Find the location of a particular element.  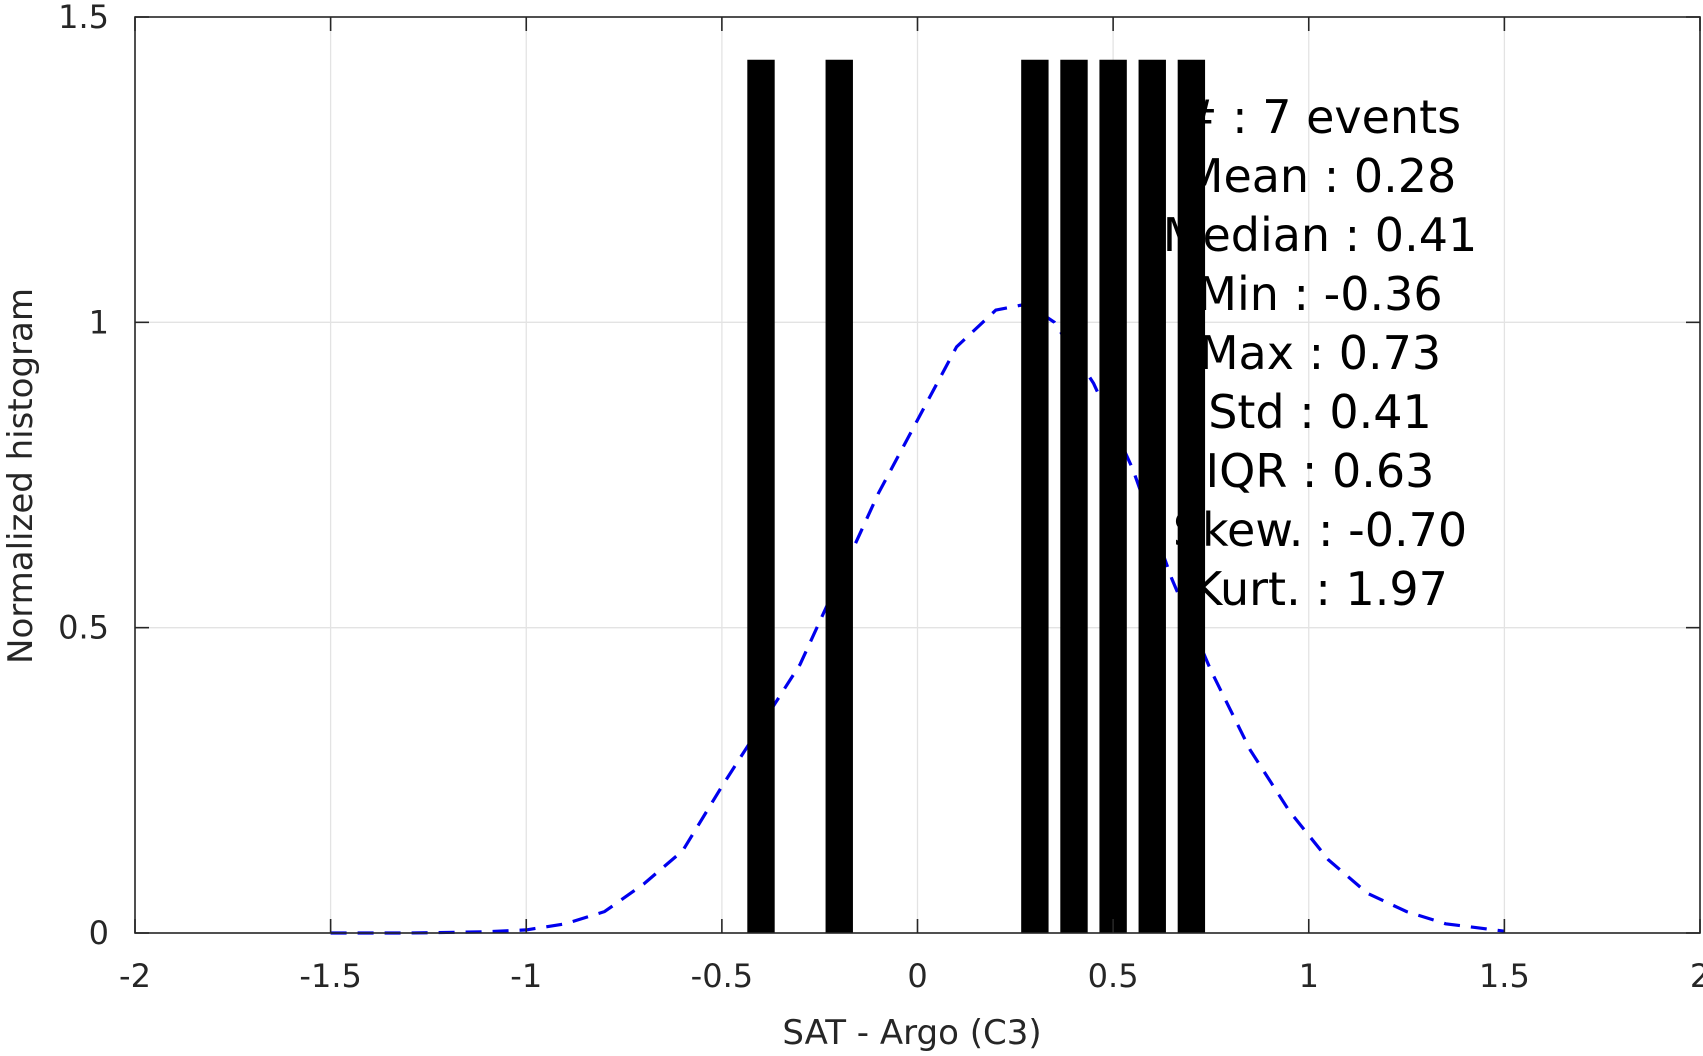

stat-line: Max : 0.73 is located at coordinates (1320, 353).